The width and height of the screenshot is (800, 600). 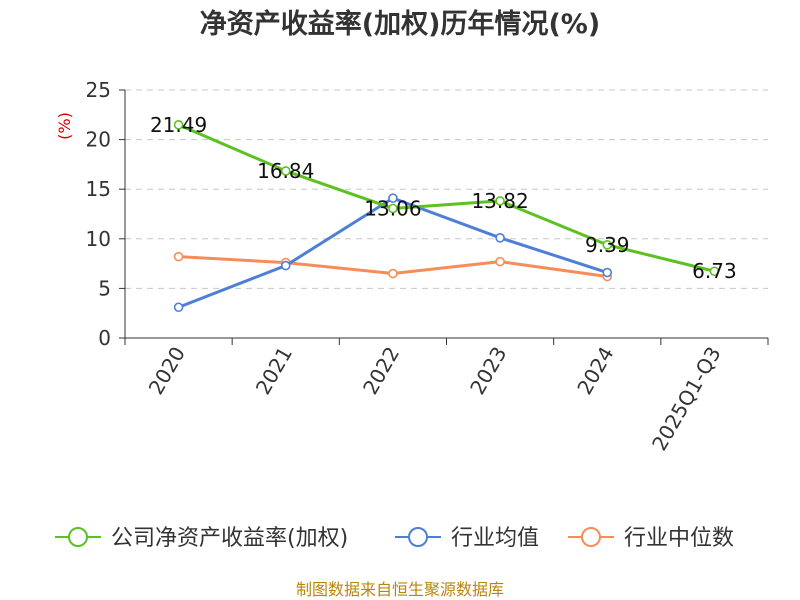 I want to click on source-note: 制图数据来自恒生聚源数据库, so click(x=400, y=589).